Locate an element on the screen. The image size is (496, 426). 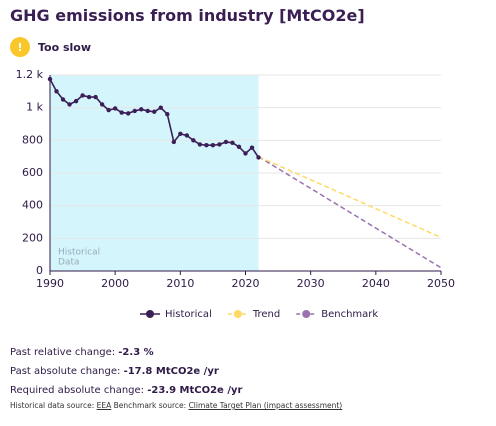
legend-label: Historical is located at coordinates (188, 314).